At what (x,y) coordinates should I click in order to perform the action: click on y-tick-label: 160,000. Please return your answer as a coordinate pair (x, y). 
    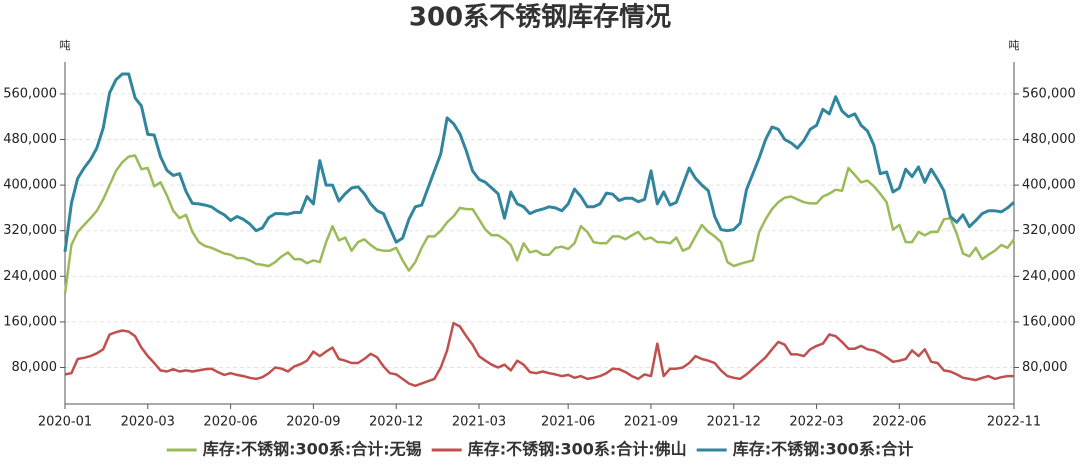
    Looking at the image, I should click on (30, 321).